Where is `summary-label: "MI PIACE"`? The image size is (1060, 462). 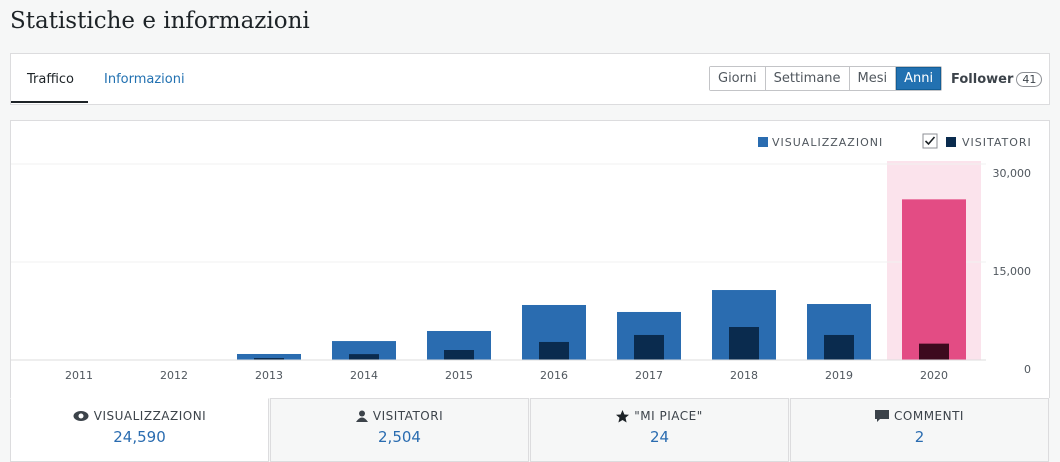
summary-label: "MI PIACE" is located at coordinates (668, 416).